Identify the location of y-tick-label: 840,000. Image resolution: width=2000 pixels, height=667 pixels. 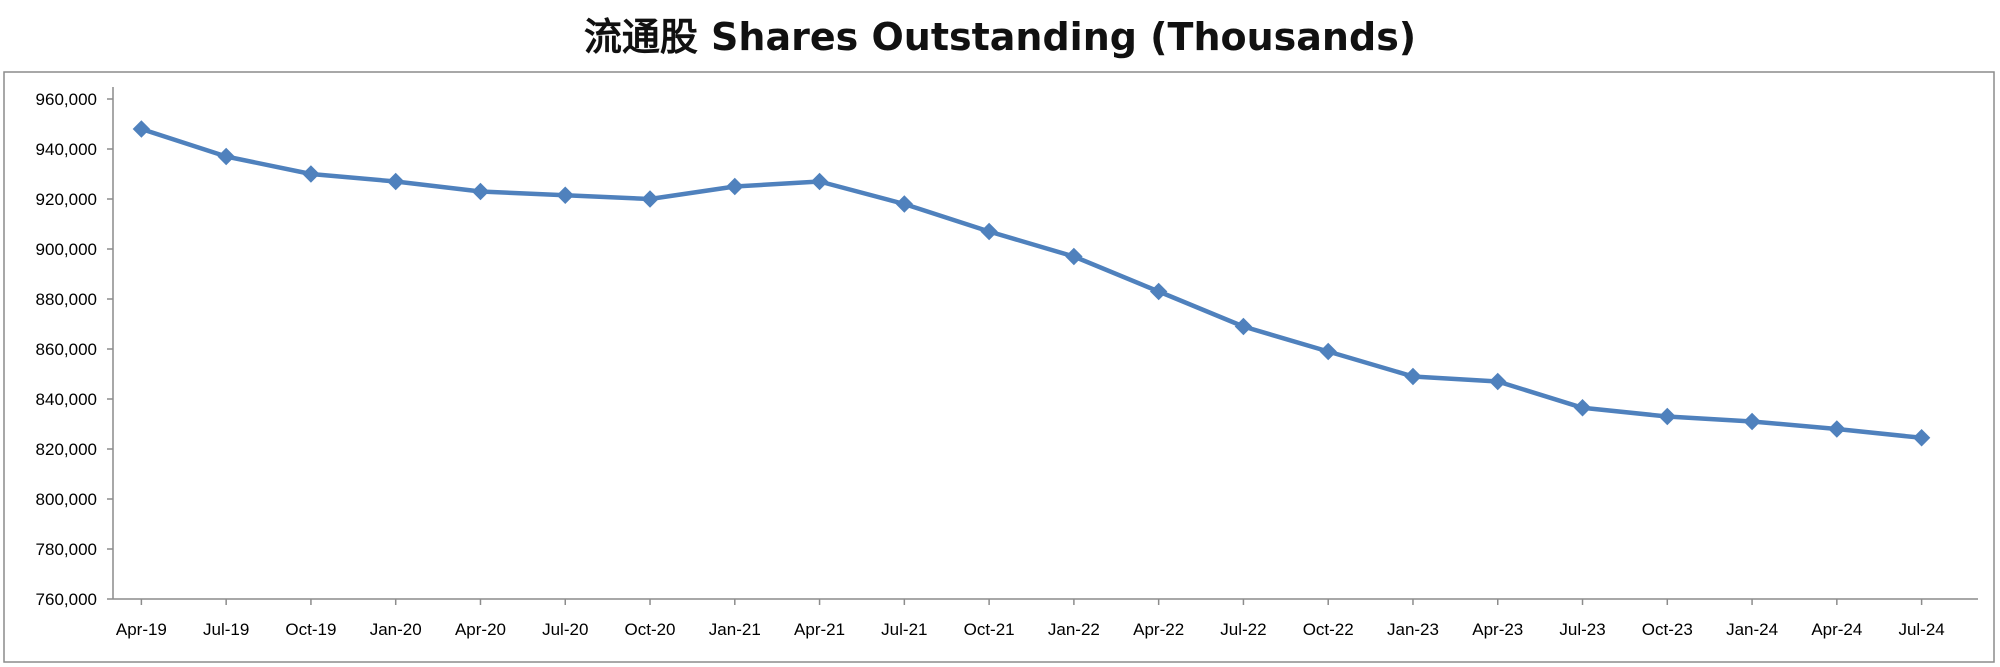
(66, 399).